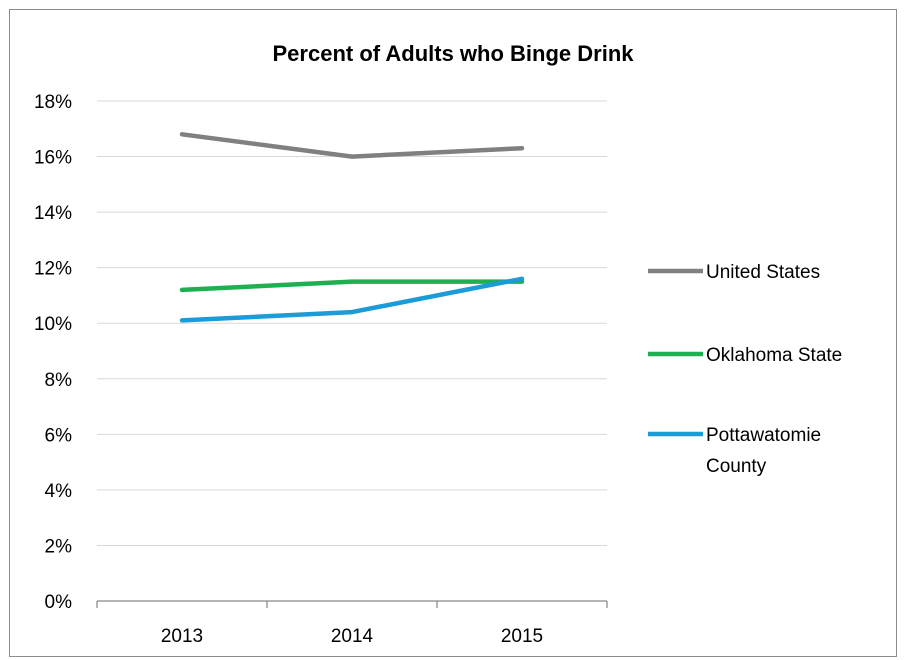 The width and height of the screenshot is (908, 660). What do you see at coordinates (59, 546) in the screenshot?
I see `y-tick-label: 2%` at bounding box center [59, 546].